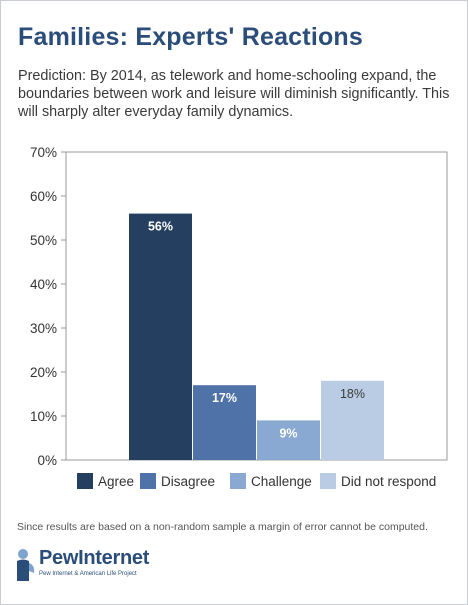 This screenshot has width=468, height=605. I want to click on y-axis: 0% 10% 20% 30% 40% 50% 60% 70%, so click(48, 306).